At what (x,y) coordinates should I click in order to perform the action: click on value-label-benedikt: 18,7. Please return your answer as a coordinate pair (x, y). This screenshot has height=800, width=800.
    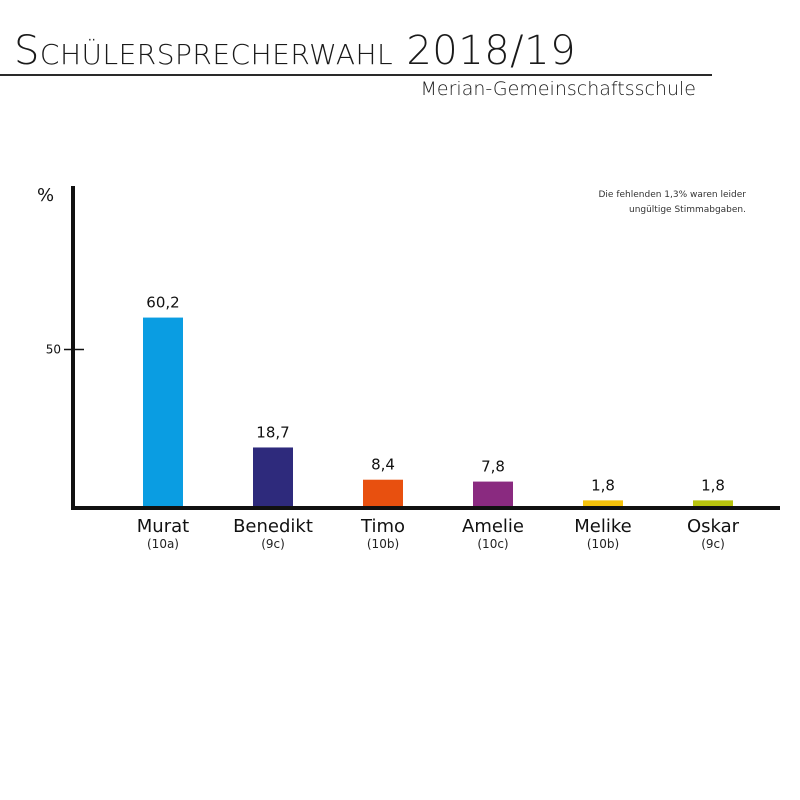
    Looking at the image, I should click on (272, 432).